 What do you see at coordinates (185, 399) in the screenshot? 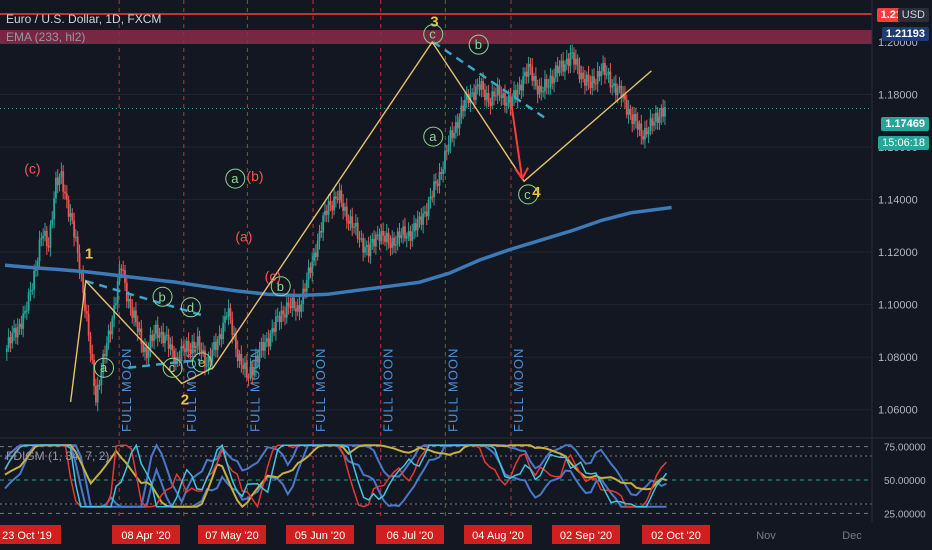
I see `wave-number-label: 2` at bounding box center [185, 399].